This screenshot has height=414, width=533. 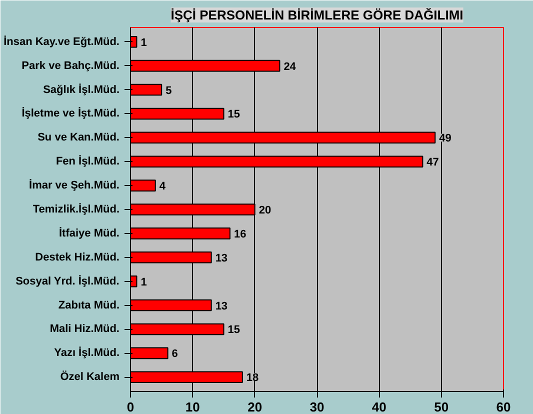 What do you see at coordinates (317, 15) in the screenshot?
I see `chart-title: İŞÇİ PERSONELİN BİRİMLERE GÖRE DAĞILIMI` at bounding box center [317, 15].